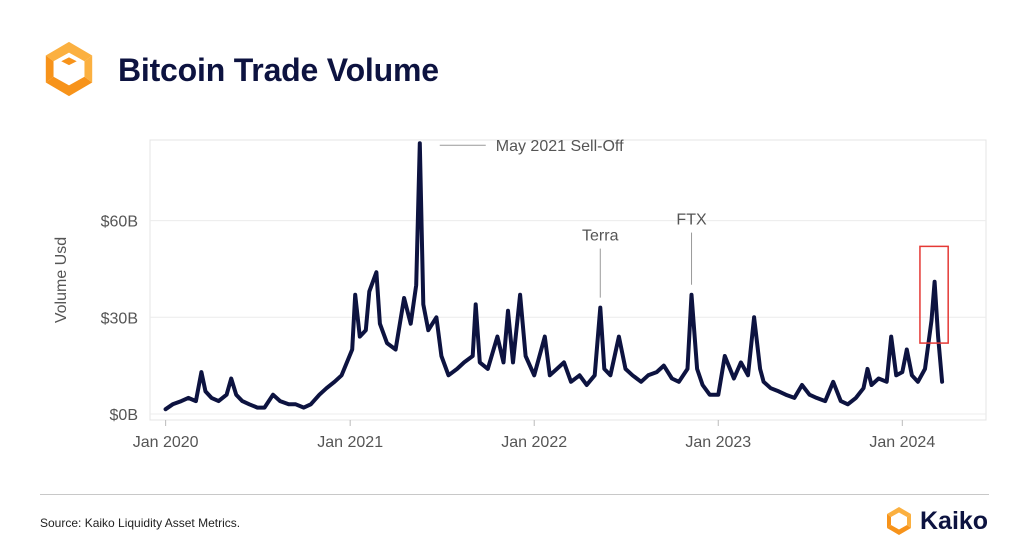  What do you see at coordinates (278, 70) in the screenshot?
I see `page-title: Bitcoin Trade Volume` at bounding box center [278, 70].